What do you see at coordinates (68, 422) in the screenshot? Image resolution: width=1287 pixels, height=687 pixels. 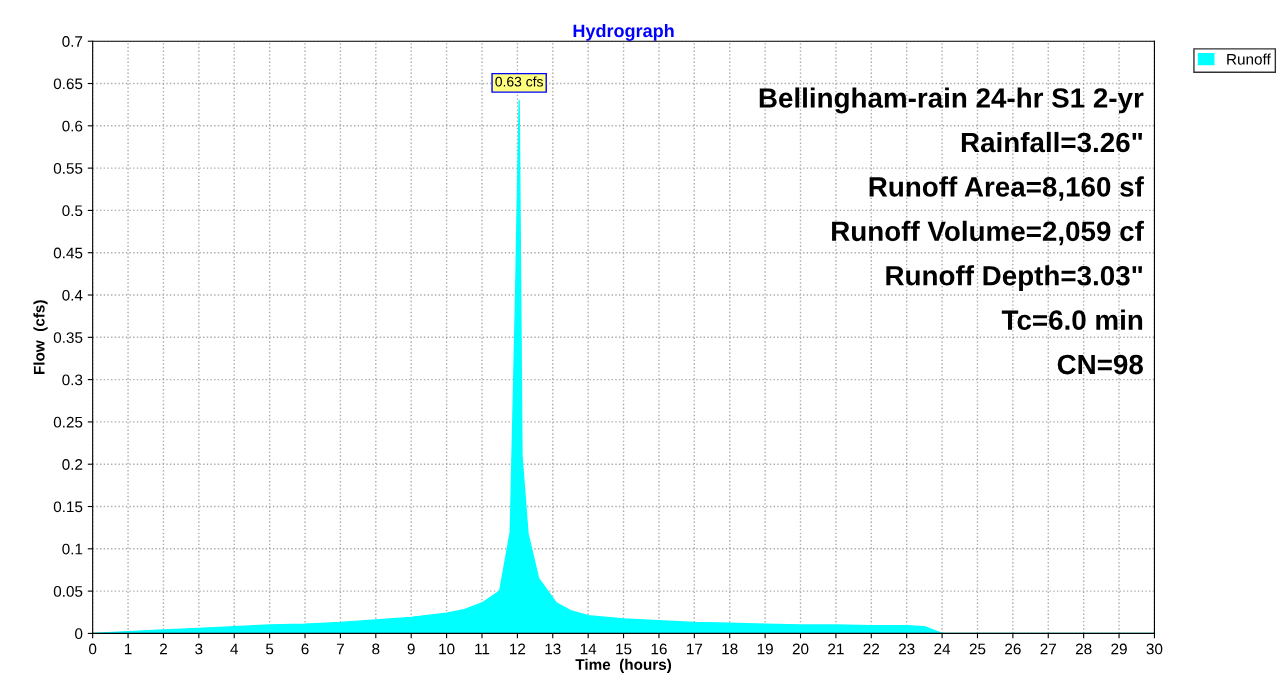 I see `y-tick-label: 0.25` at bounding box center [68, 422].